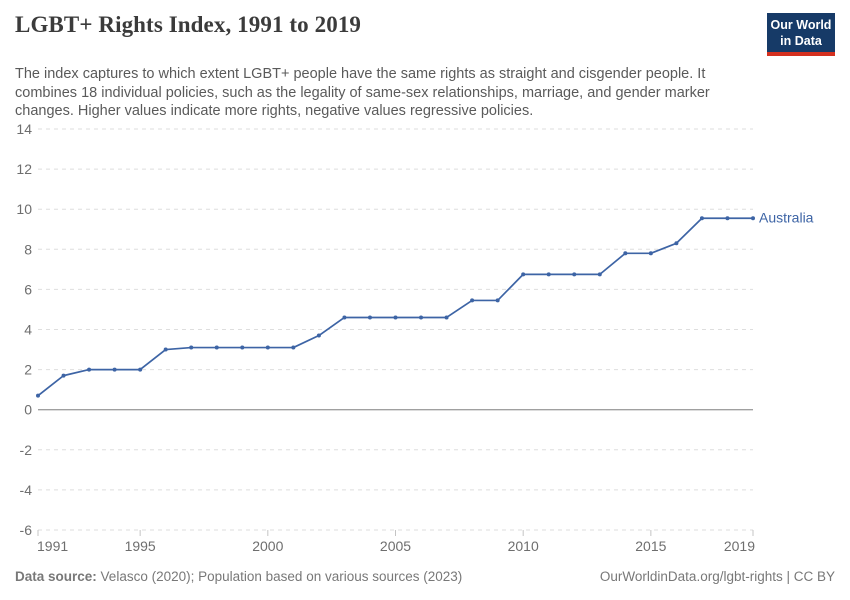 This screenshot has width=850, height=600. What do you see at coordinates (188, 24) in the screenshot?
I see `chart-title: LGBT+ Rights Index, 1991 to 2019` at bounding box center [188, 24].